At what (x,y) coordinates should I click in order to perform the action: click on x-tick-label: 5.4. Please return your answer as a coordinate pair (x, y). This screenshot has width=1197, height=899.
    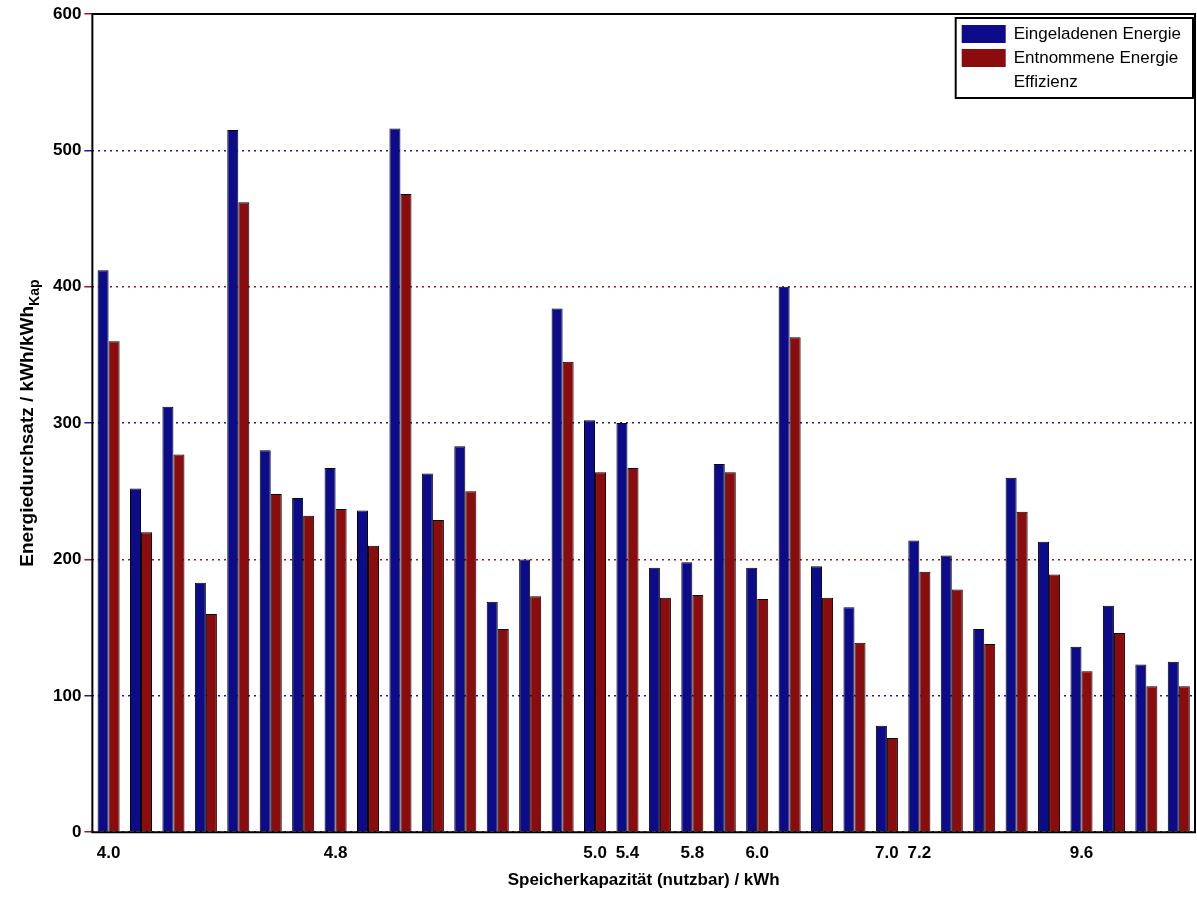
    Looking at the image, I should click on (627, 853).